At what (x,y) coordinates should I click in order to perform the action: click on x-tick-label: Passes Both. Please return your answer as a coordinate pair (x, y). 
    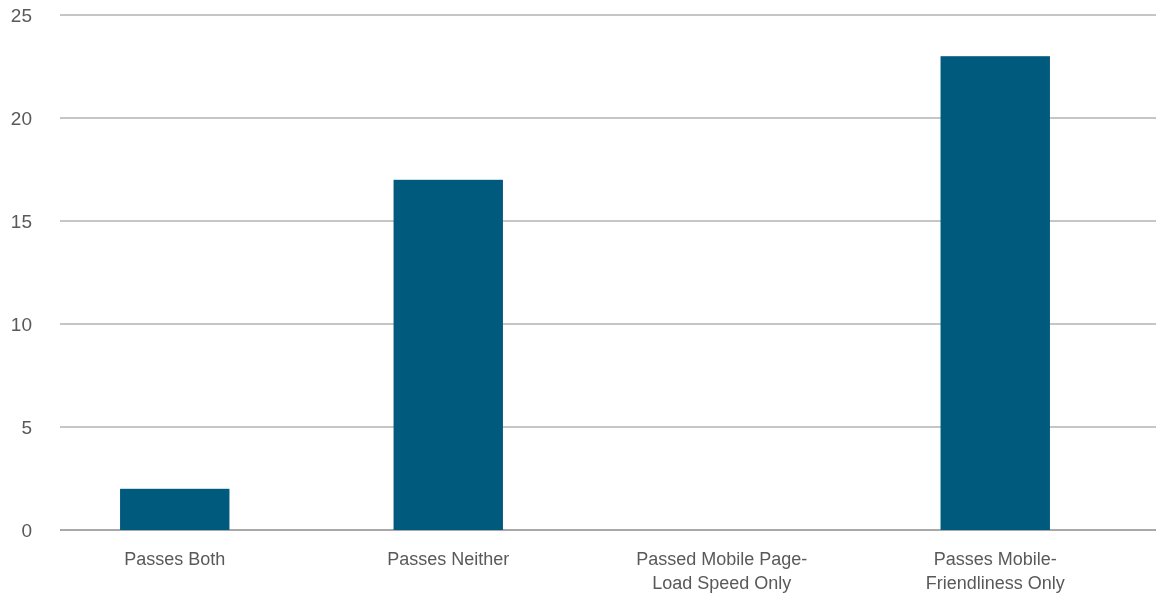
    Looking at the image, I should click on (175, 559).